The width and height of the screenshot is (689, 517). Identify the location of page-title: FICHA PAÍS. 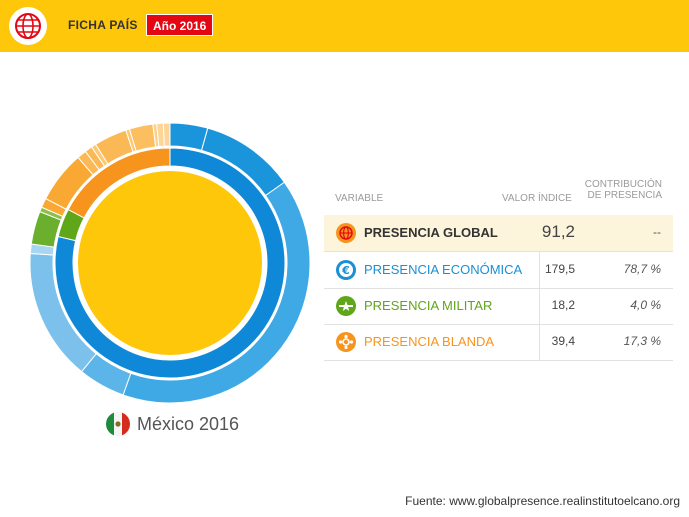
(103, 25).